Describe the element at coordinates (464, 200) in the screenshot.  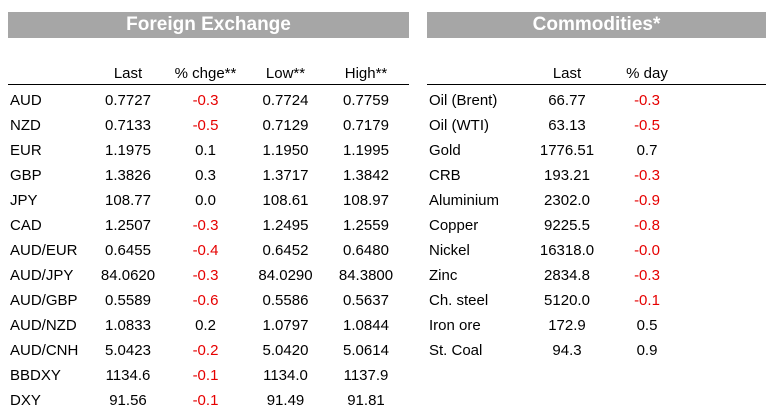
I see `row-label: Aluminium` at that location.